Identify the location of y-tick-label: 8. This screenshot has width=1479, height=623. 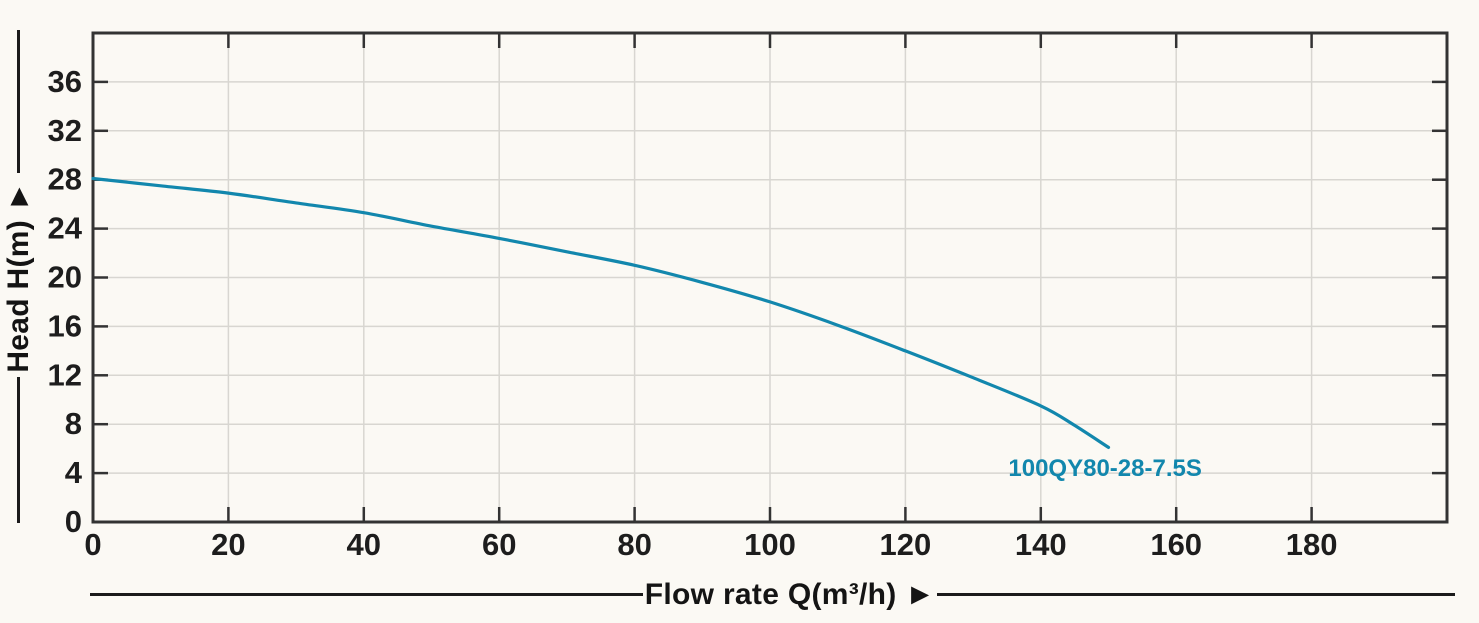
(73, 423).